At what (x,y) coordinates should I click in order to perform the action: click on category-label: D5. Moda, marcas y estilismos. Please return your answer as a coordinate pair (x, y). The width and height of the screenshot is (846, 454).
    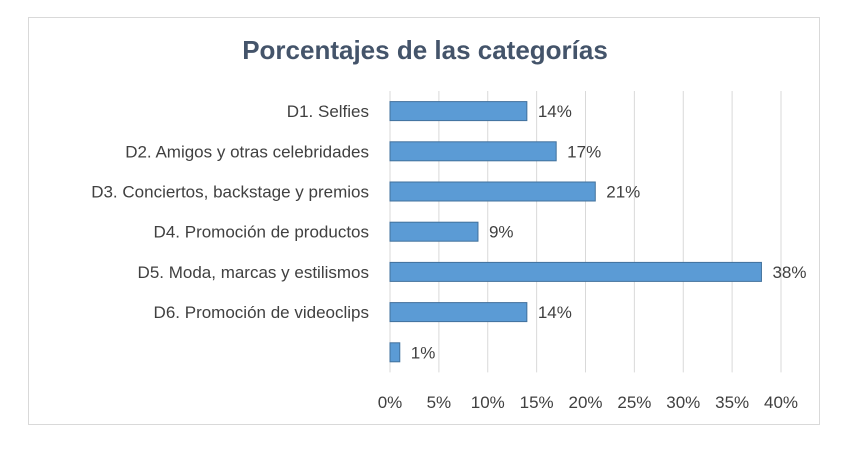
    Looking at the image, I should click on (253, 272).